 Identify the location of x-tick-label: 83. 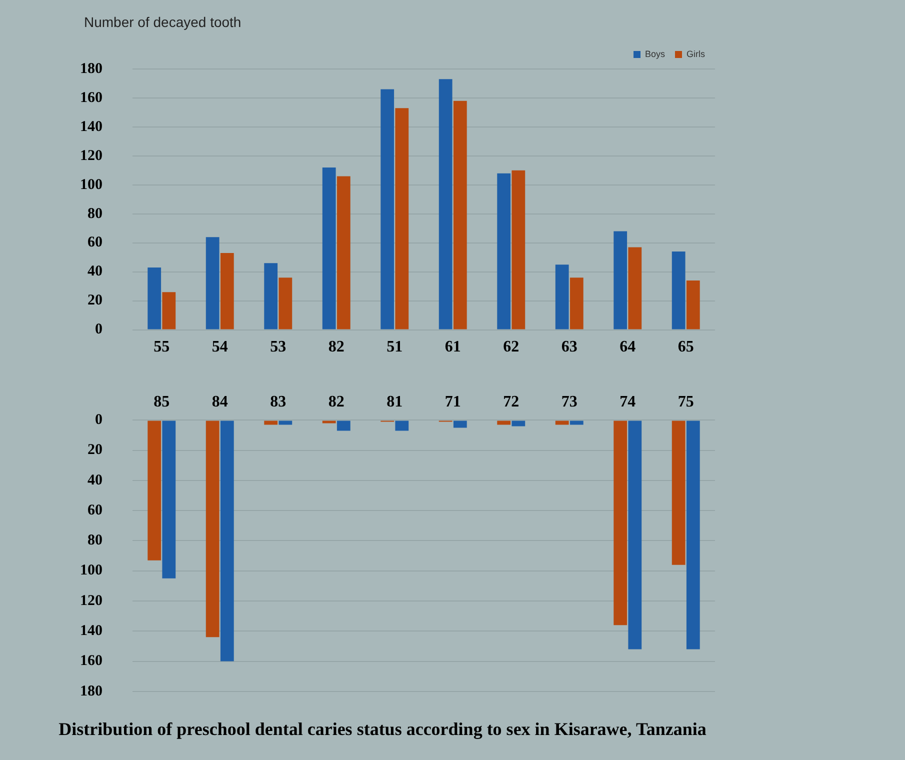
(278, 402).